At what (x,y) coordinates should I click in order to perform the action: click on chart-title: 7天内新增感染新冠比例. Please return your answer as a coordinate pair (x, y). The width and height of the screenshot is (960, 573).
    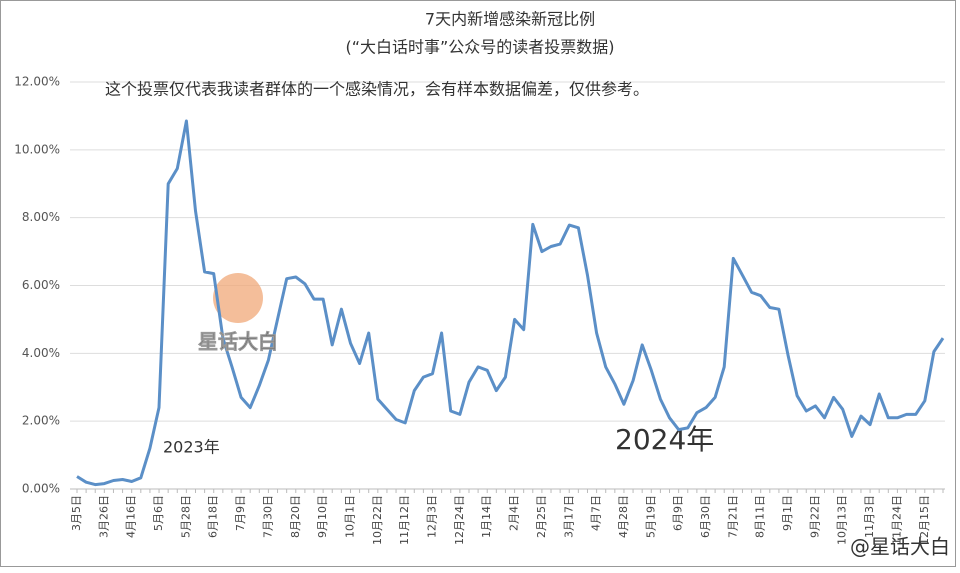
    Looking at the image, I should click on (510, 19).